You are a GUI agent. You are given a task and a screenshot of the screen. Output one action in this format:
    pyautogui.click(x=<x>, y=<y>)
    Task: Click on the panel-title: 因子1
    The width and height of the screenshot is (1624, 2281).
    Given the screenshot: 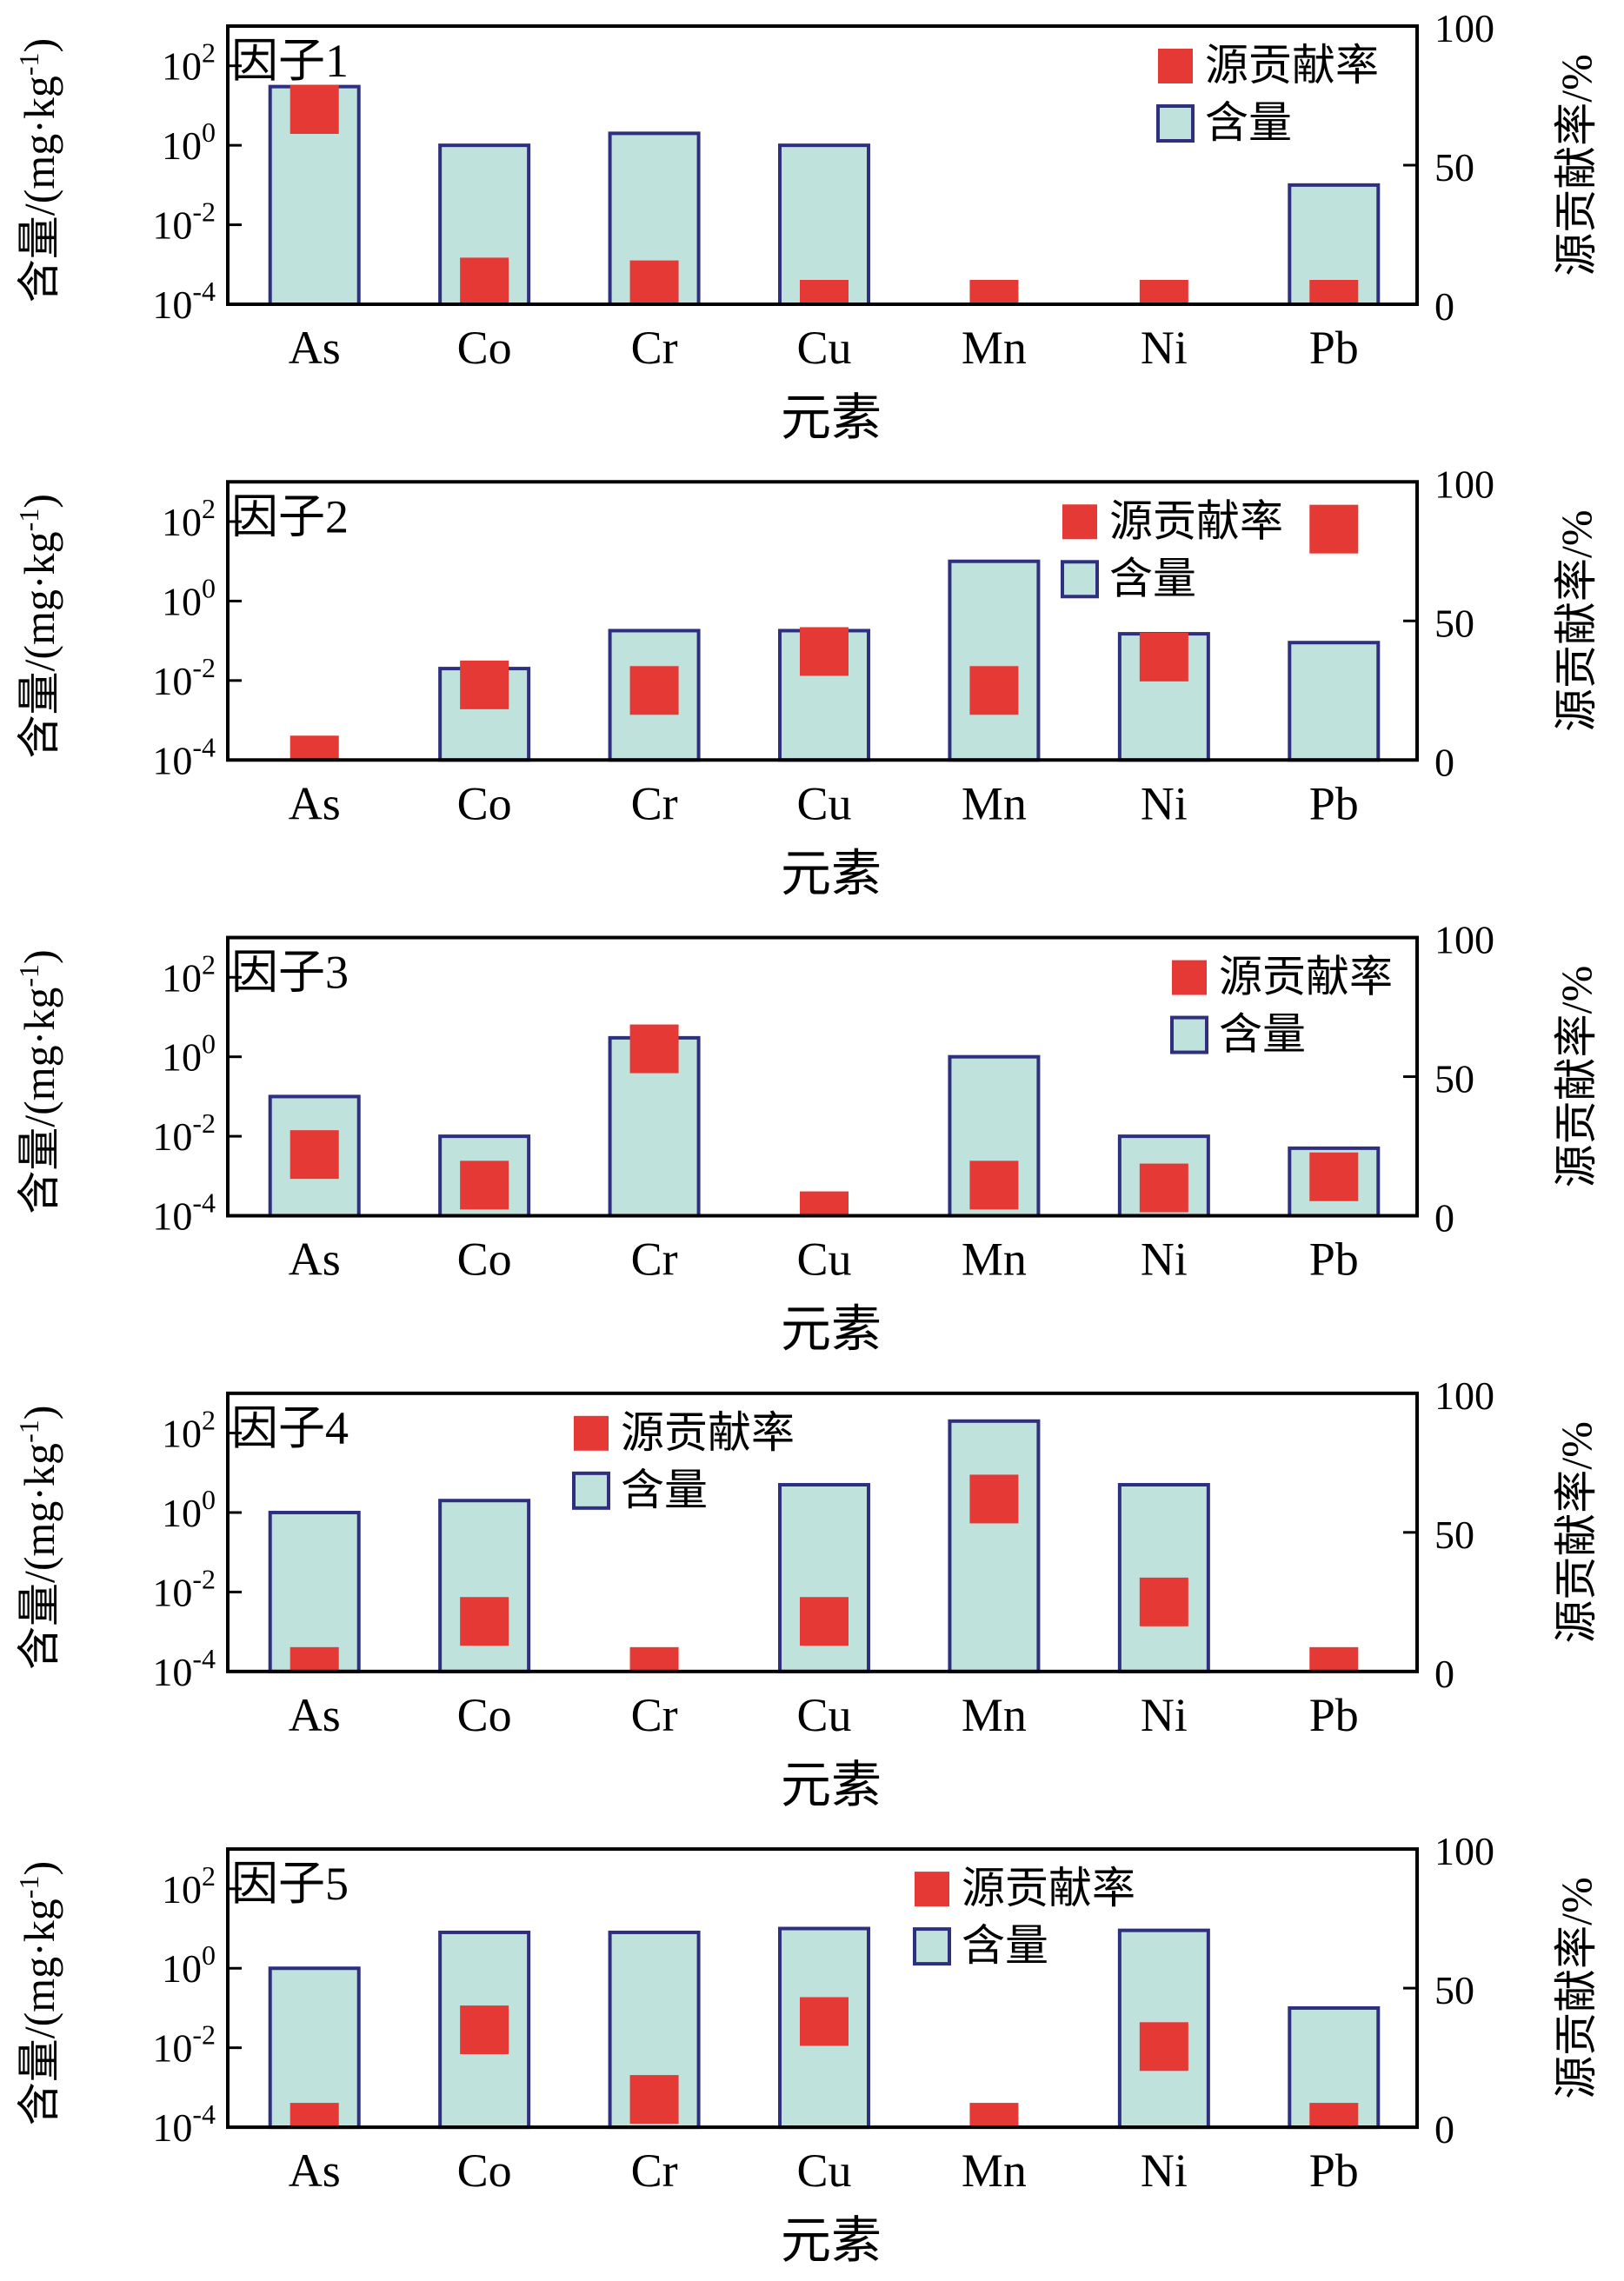 What is the action you would take?
    pyautogui.click(x=290, y=61)
    